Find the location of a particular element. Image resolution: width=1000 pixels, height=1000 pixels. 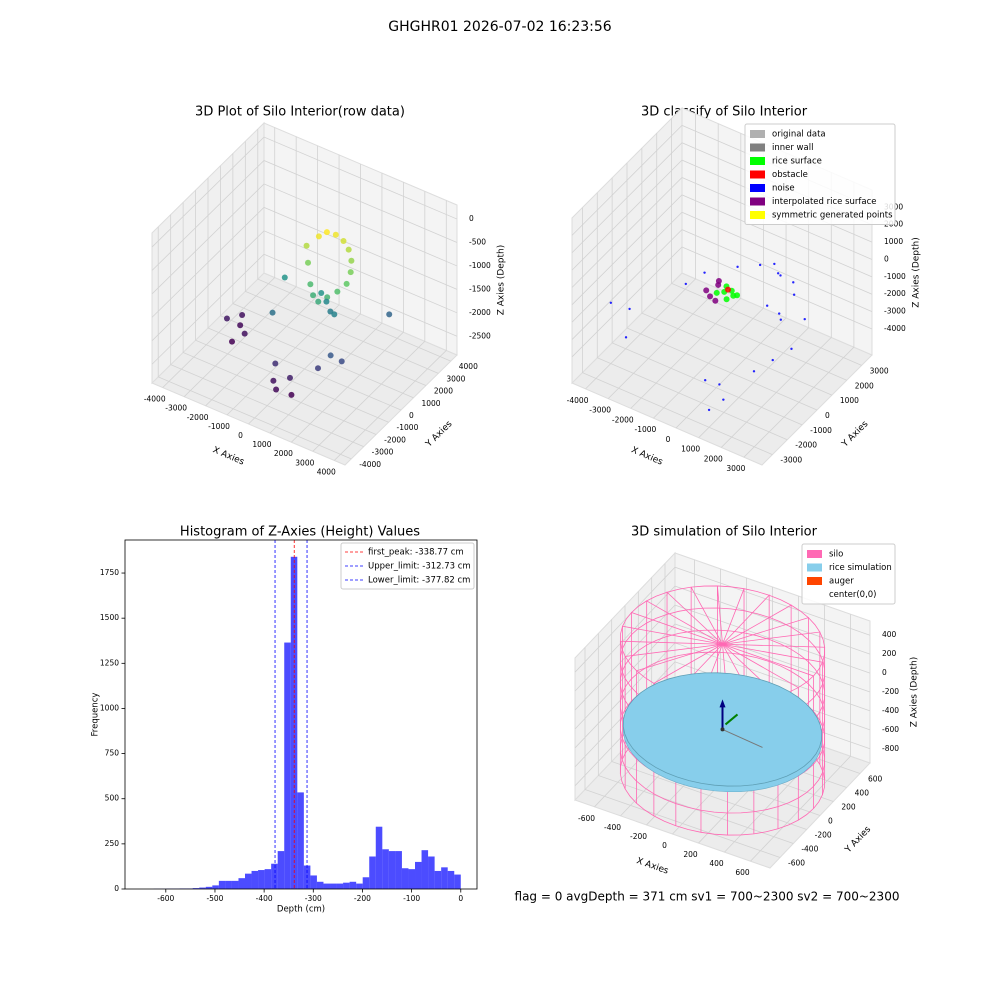

legend-frame is located at coordinates (848, 574).